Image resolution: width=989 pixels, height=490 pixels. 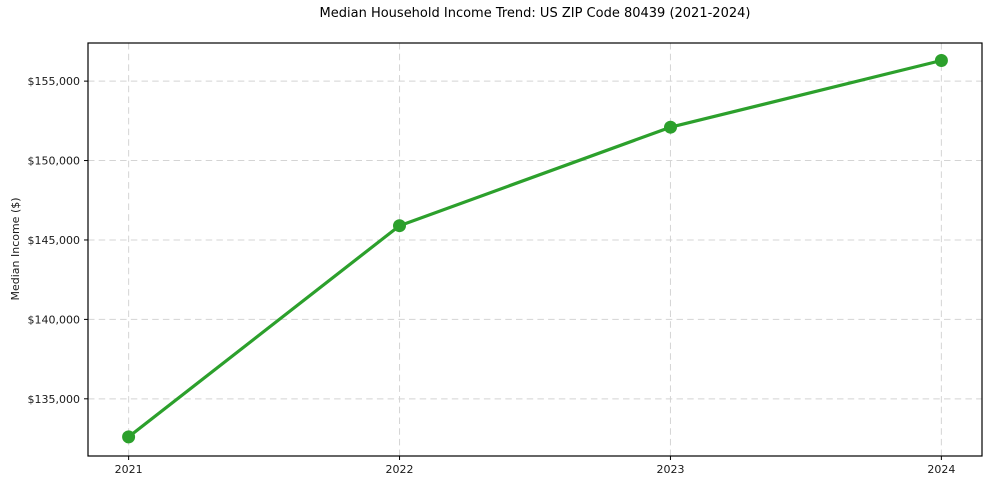 What do you see at coordinates (400, 469) in the screenshot?
I see `x-tick-label: 2022` at bounding box center [400, 469].